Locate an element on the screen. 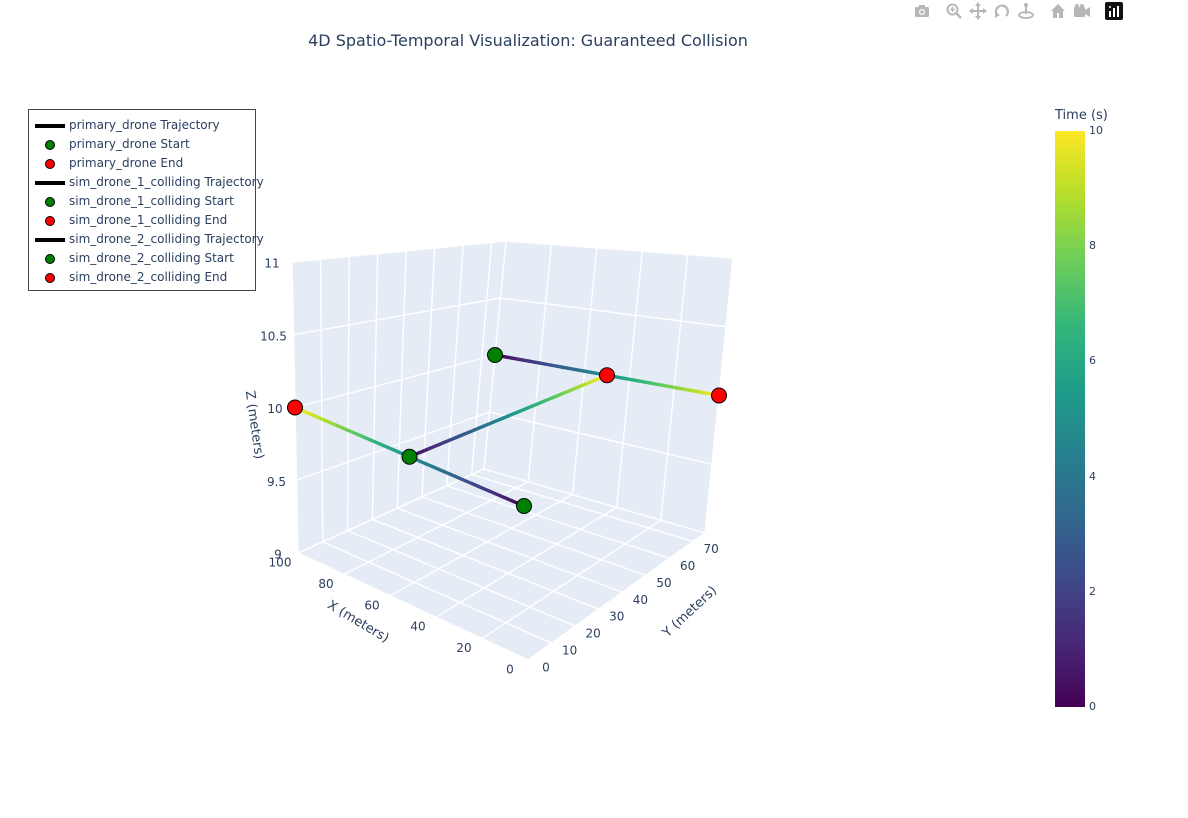  legend-label: sim_drone_1_colliding Trajectory is located at coordinates (166, 182).